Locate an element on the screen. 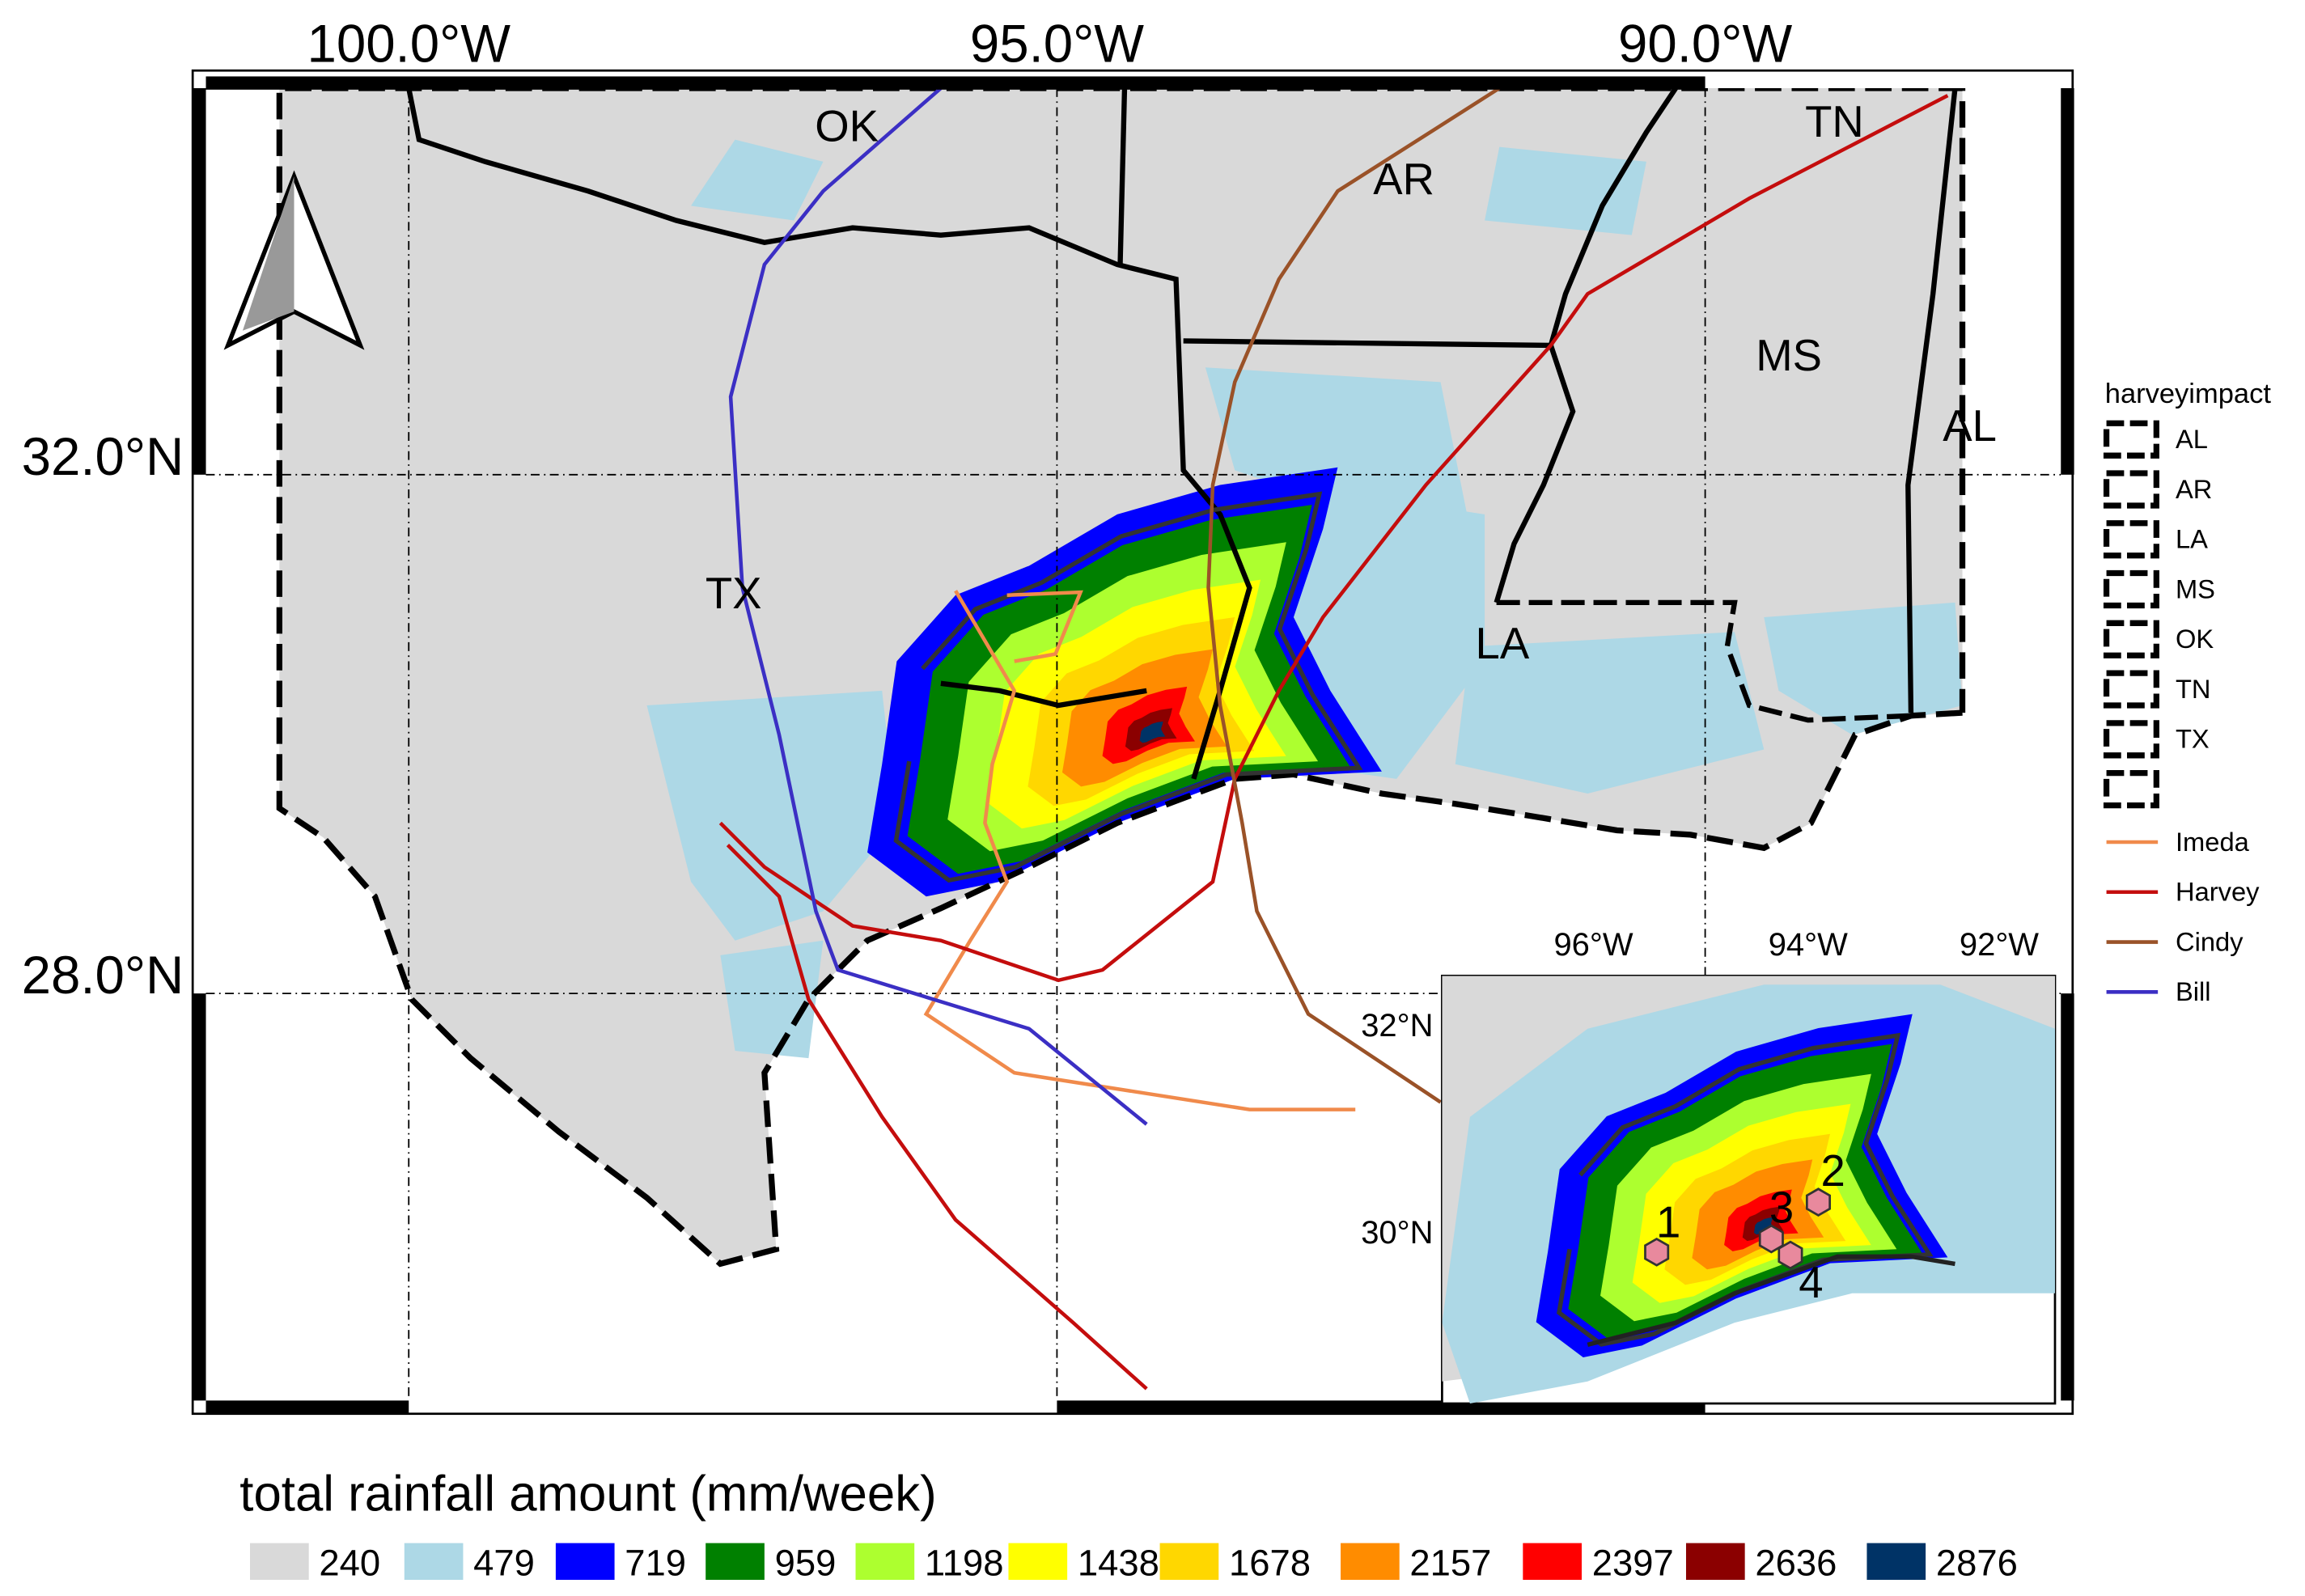 This screenshot has height=1596, width=2305. state-label: TN is located at coordinates (1834, 122).